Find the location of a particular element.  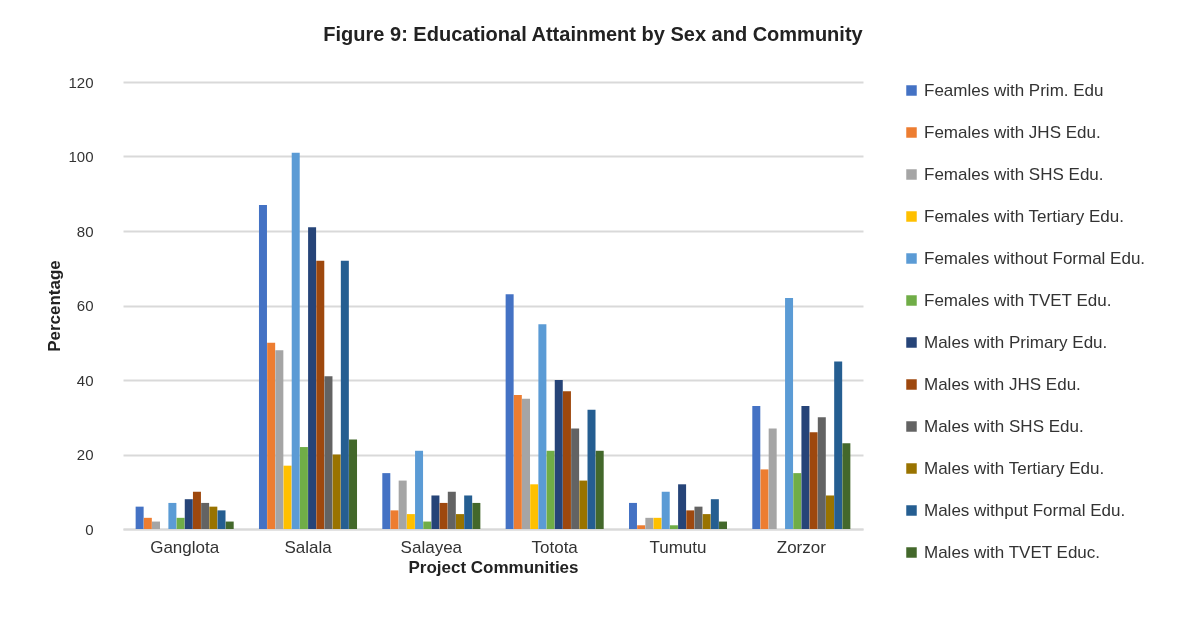

y-axis-title: Percentage is located at coordinates (55, 306).